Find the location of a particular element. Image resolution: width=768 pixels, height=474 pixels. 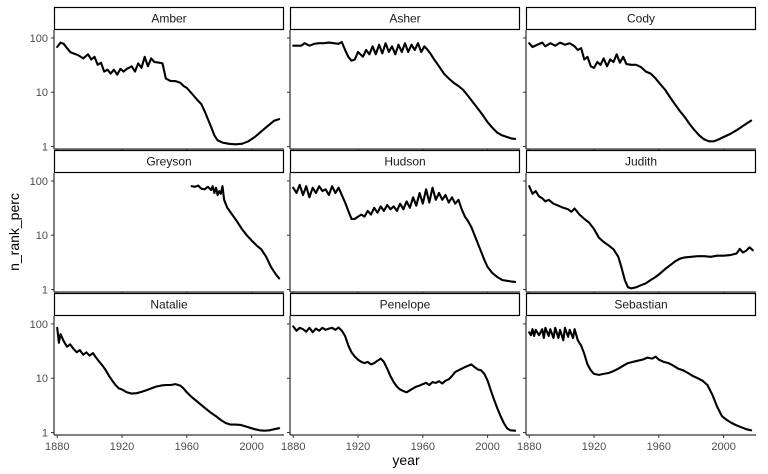

facet-natalie: Natalie 1 10 100 1880 1920 1960 2000 is located at coordinates (157, 372).